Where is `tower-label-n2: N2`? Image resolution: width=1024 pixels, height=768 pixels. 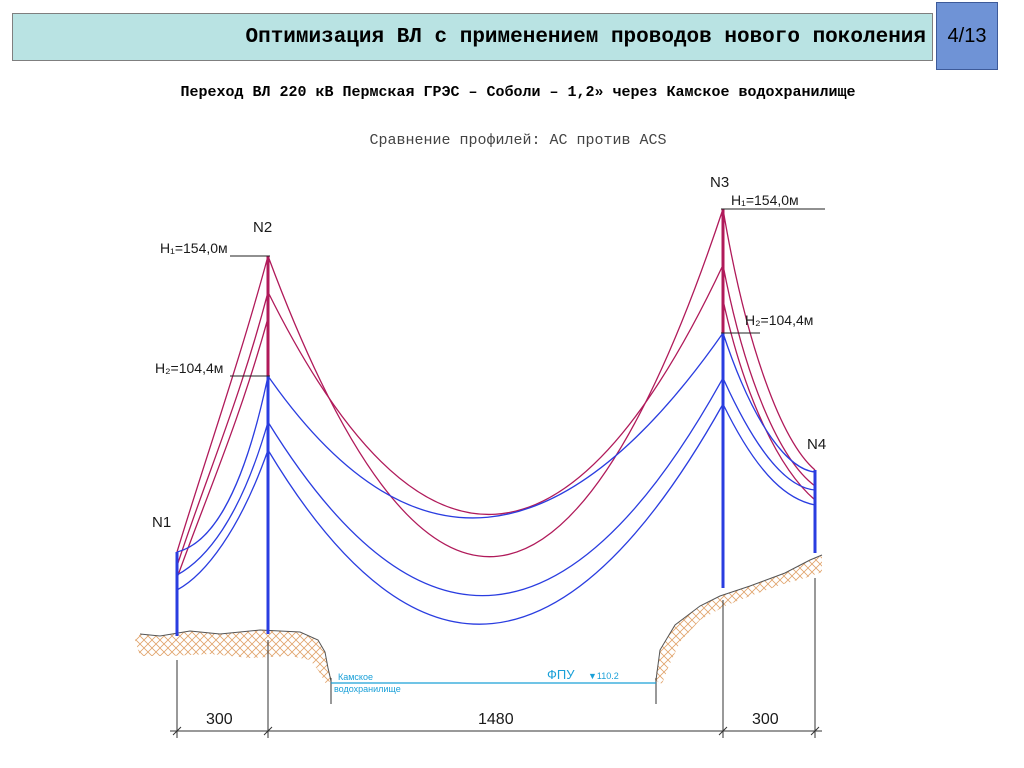 tower-label-n2: N2 is located at coordinates (262, 227).